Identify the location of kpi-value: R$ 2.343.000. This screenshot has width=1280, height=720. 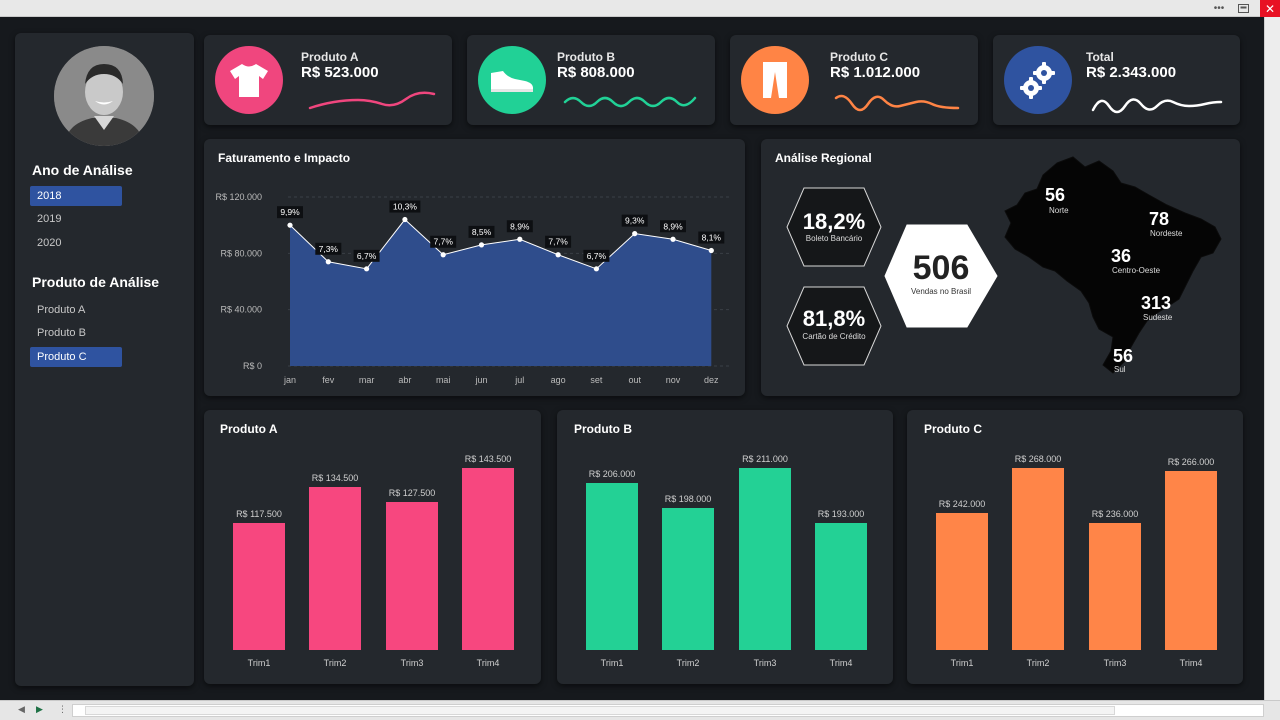
(1131, 72).